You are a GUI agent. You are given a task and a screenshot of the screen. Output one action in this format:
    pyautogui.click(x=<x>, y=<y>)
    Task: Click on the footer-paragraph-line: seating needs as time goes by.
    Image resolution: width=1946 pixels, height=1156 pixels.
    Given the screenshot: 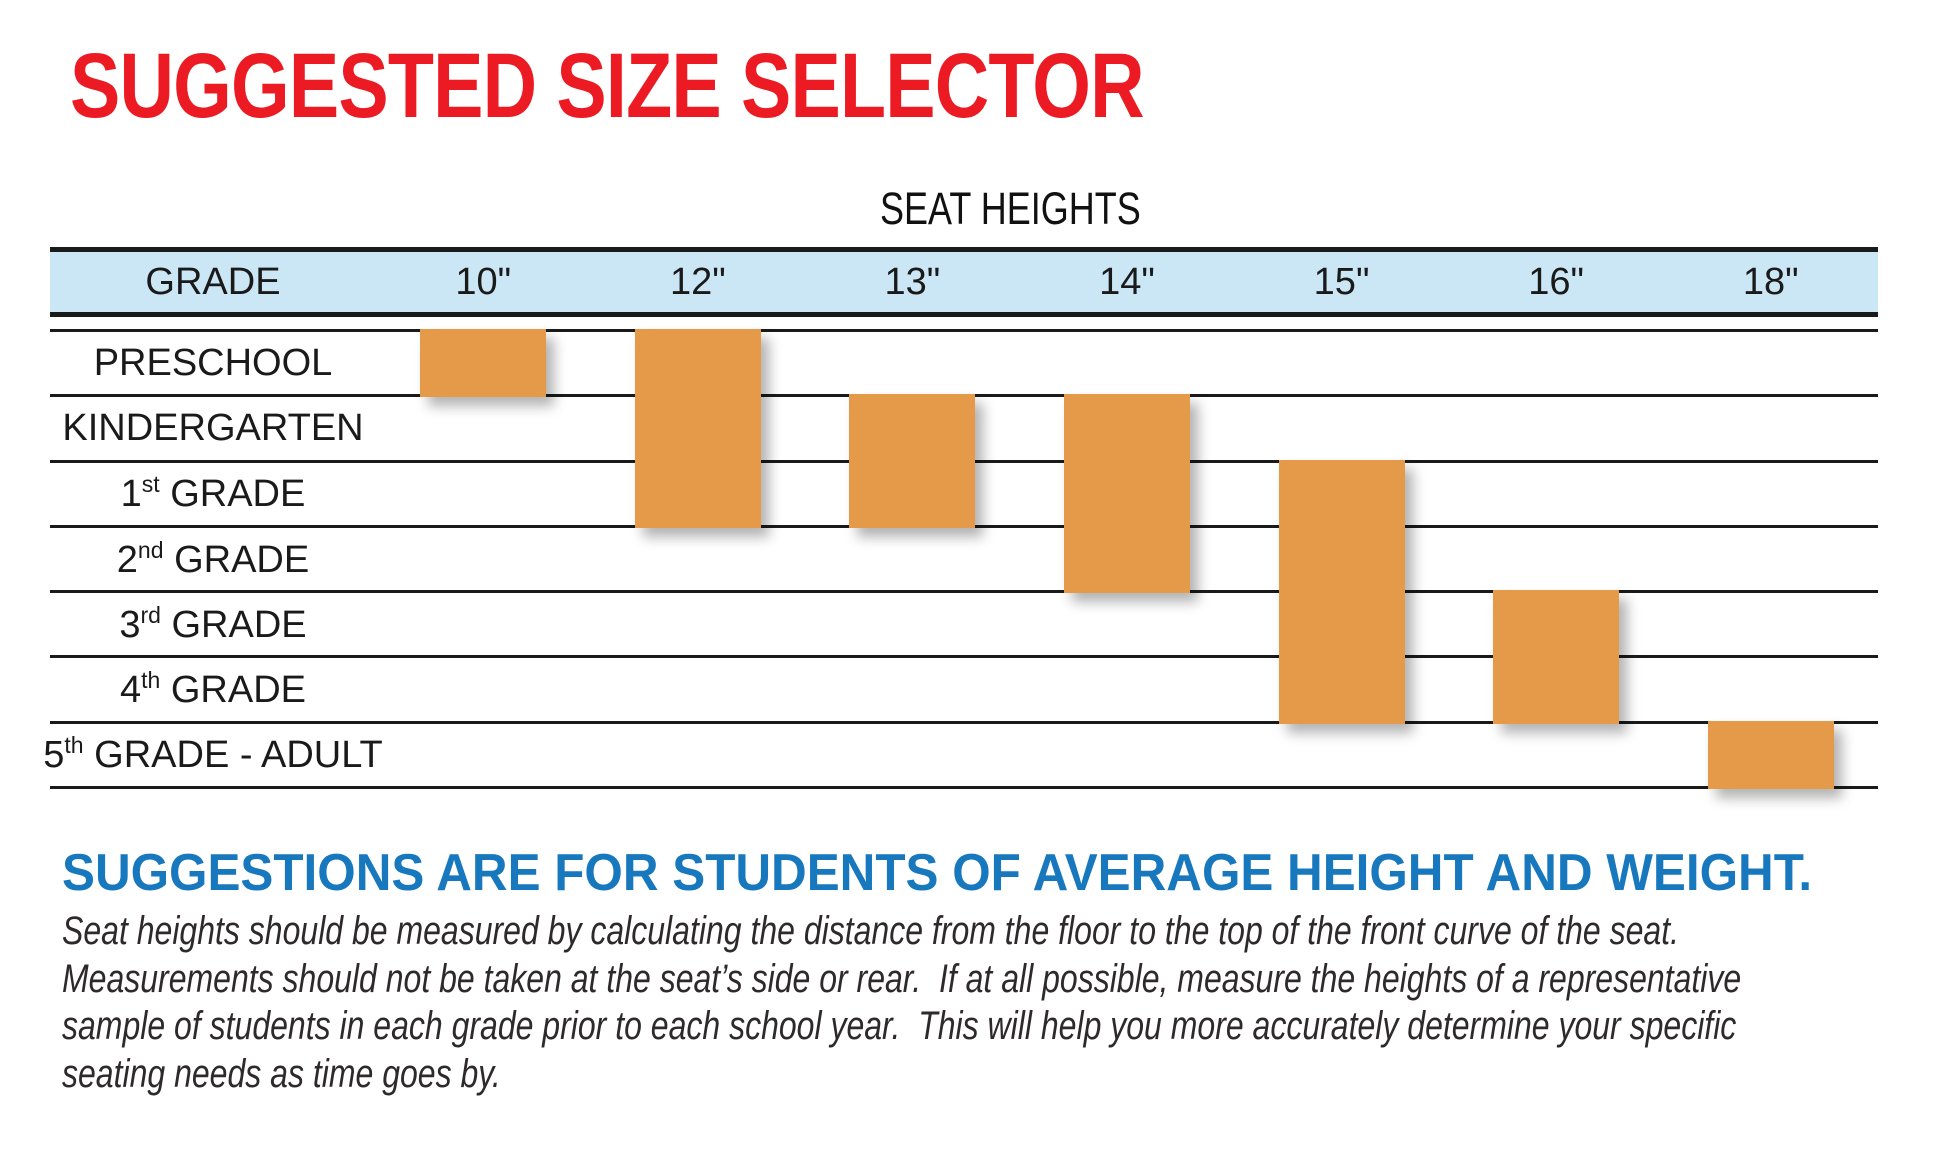 What is the action you would take?
    pyautogui.click(x=281, y=1073)
    